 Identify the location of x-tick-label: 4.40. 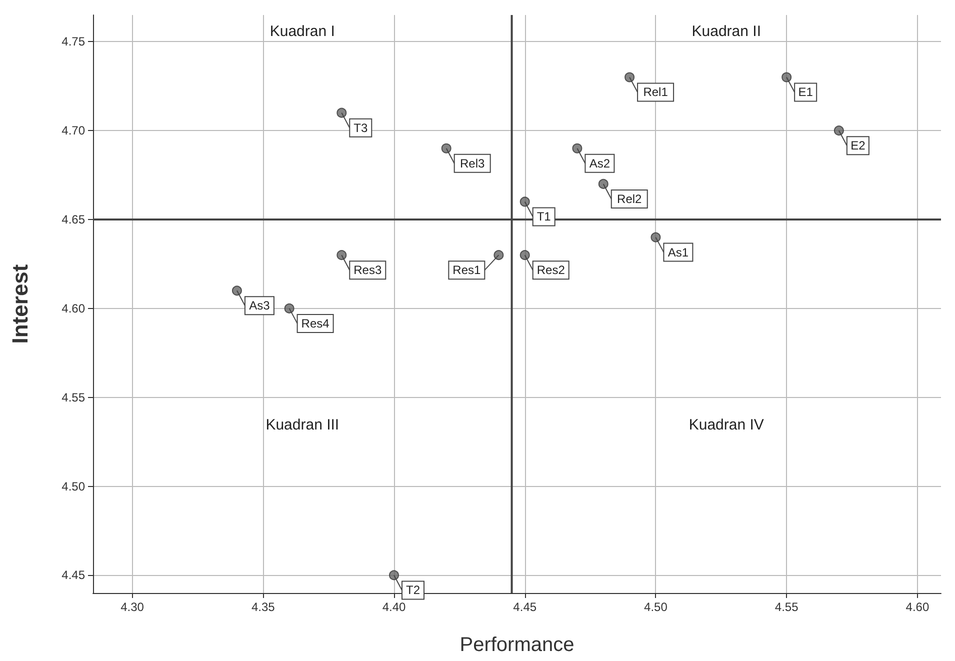
(394, 607).